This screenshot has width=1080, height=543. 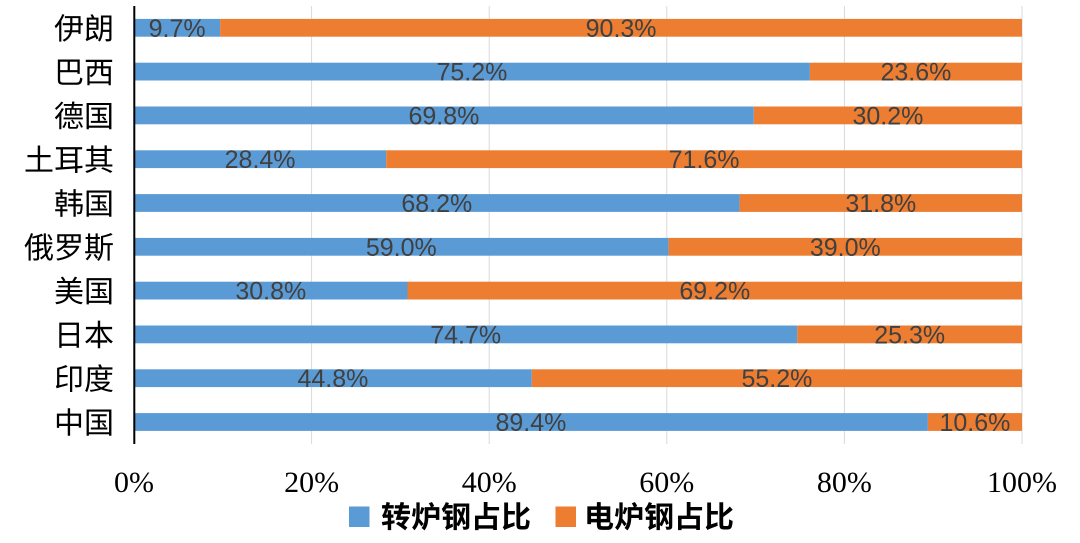 What do you see at coordinates (621, 29) in the screenshot?
I see `svg-text: 90.3%` at bounding box center [621, 29].